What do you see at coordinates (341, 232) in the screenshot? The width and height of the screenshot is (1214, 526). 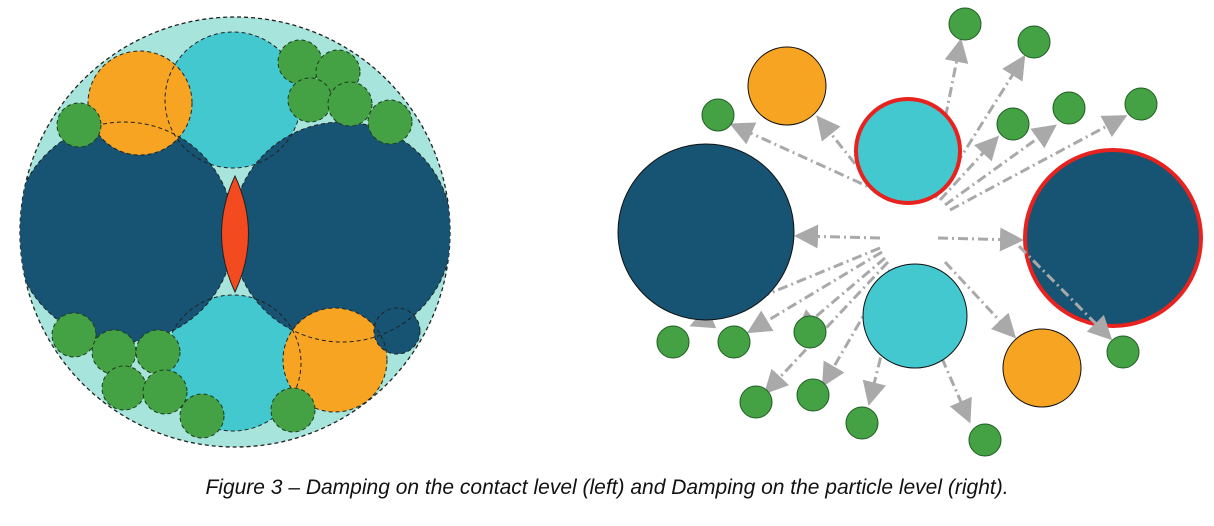 I see `dark-particle-right` at bounding box center [341, 232].